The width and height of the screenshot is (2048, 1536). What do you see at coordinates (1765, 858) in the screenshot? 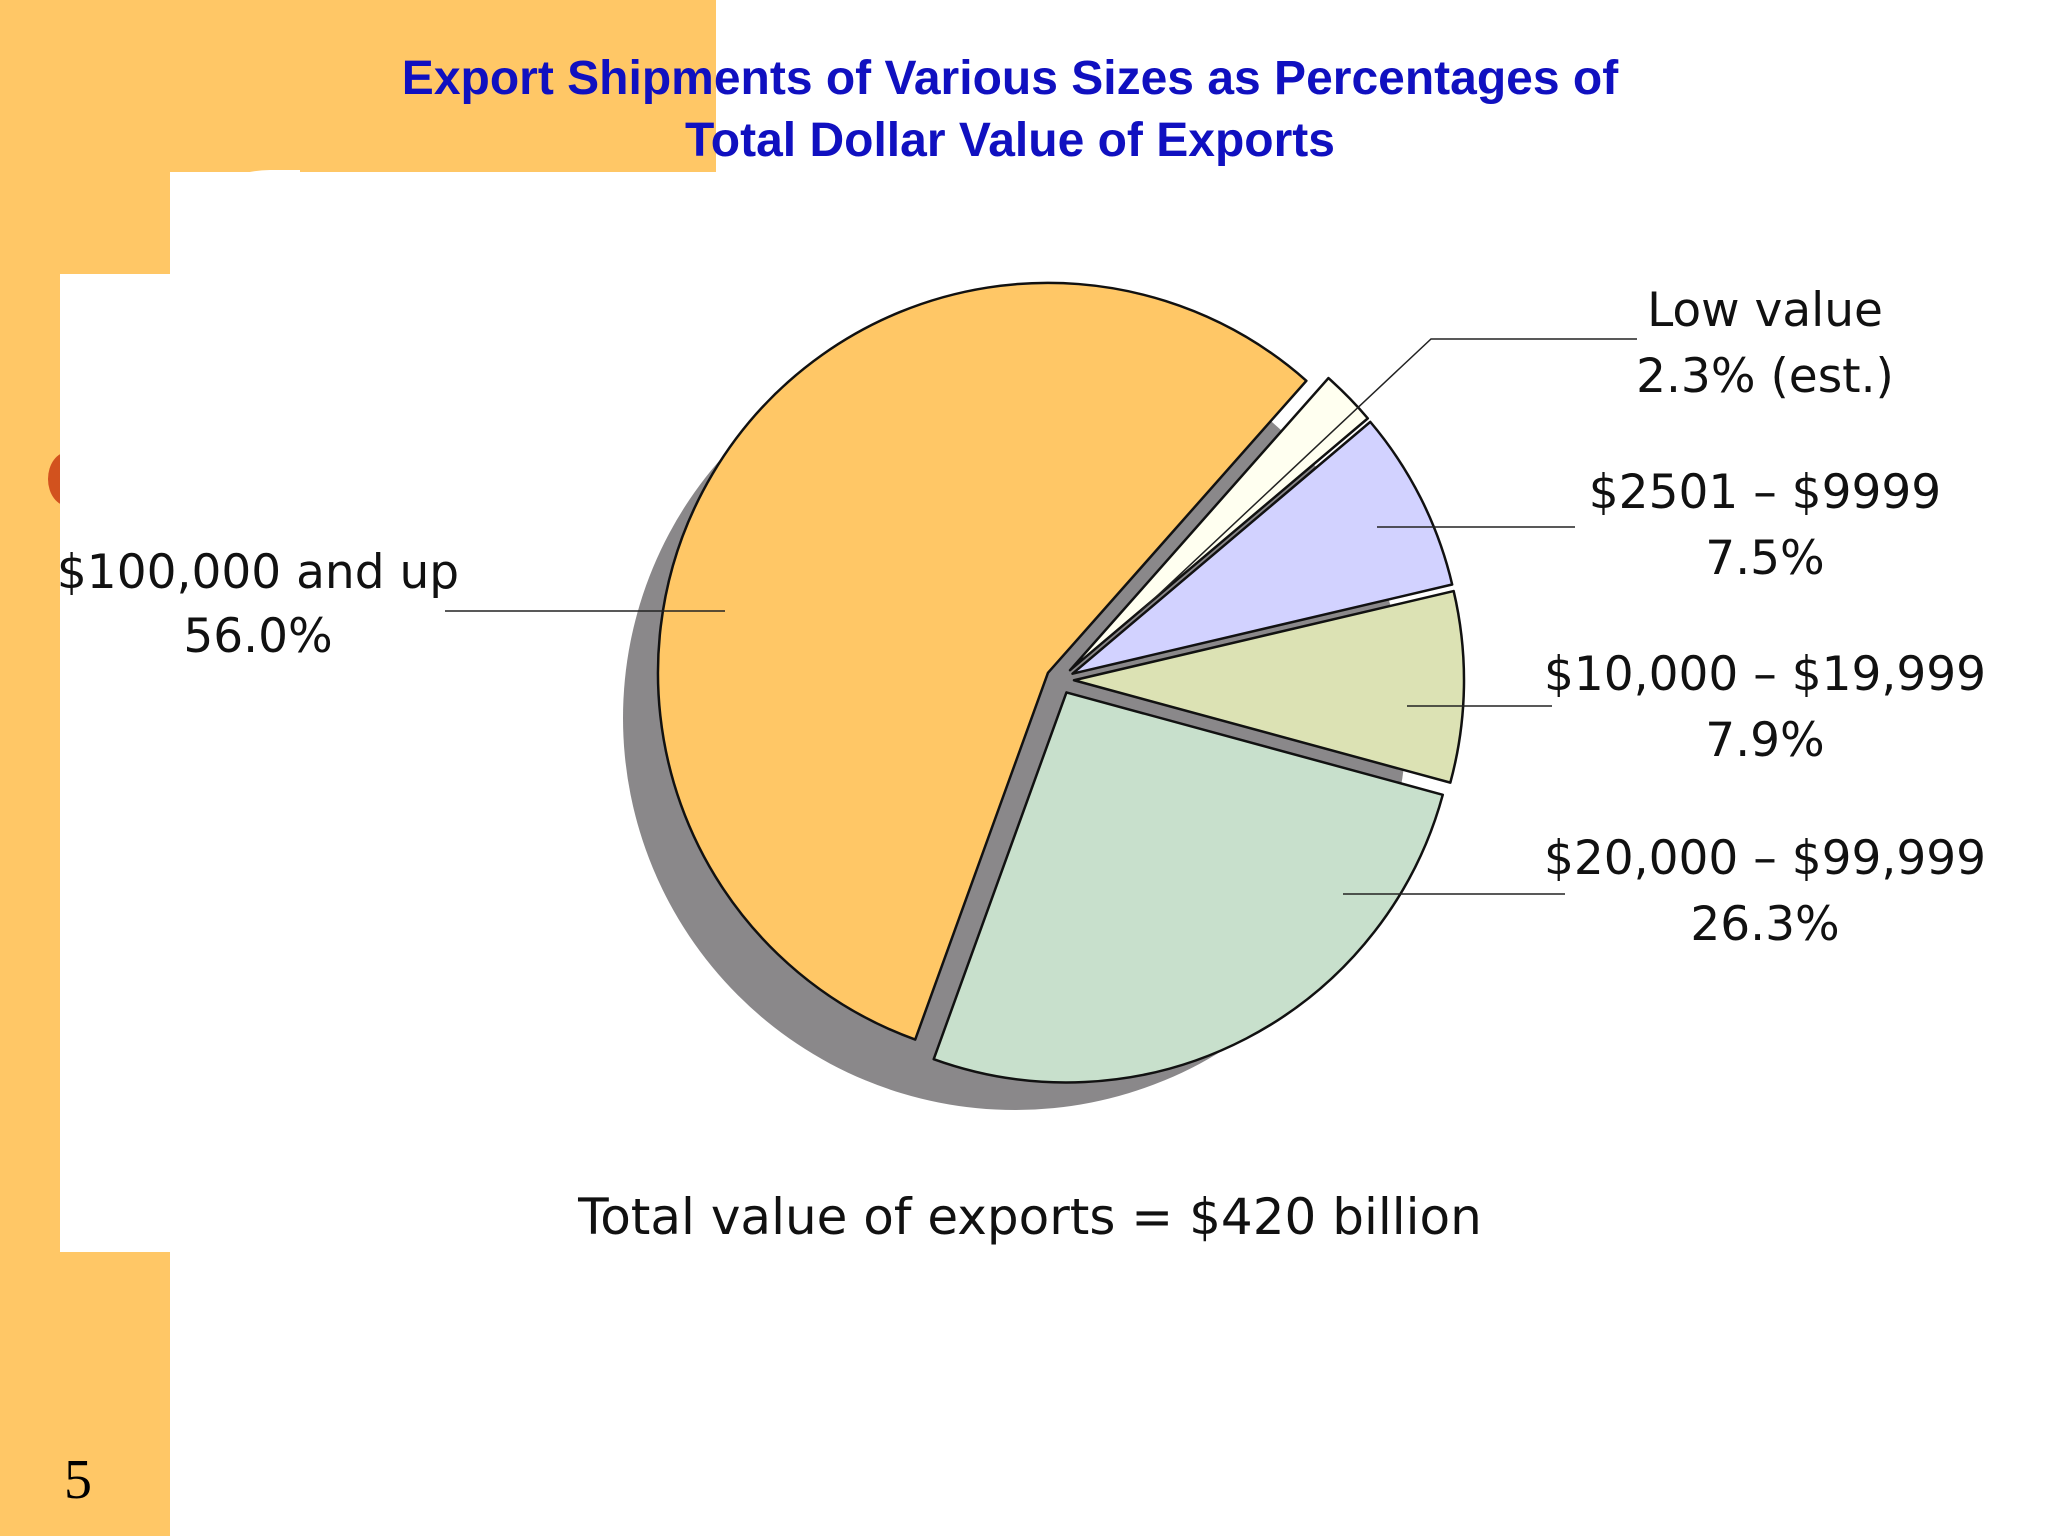
I see `slice-label-20k-name: $20,000 – $99,999` at bounding box center [1765, 858].